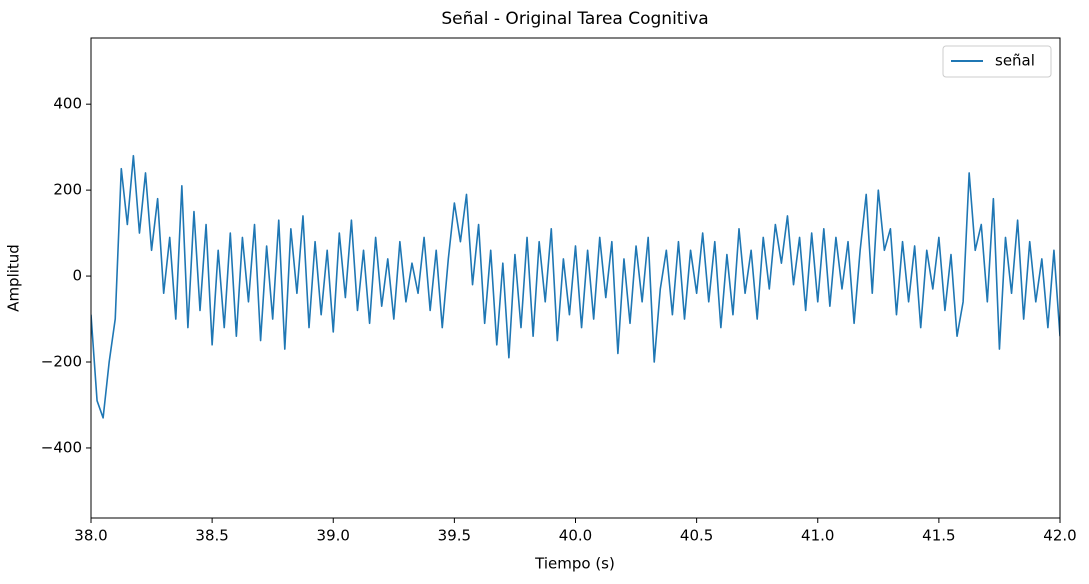 This screenshot has width=1089, height=584. Describe the element at coordinates (67, 190) in the screenshot. I see `y-tick-label: 200` at that location.